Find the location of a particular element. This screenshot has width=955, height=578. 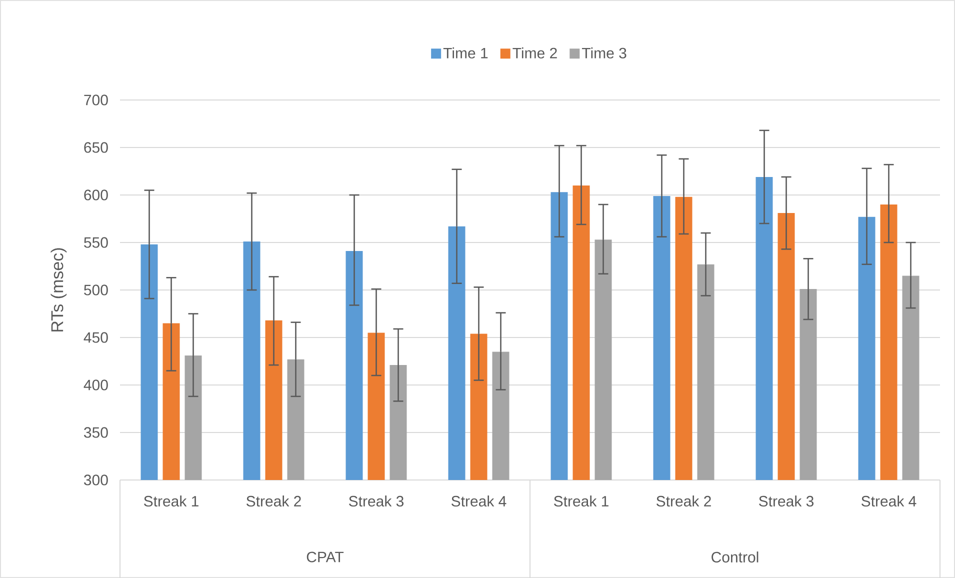

text: CPAT is located at coordinates (325, 557).